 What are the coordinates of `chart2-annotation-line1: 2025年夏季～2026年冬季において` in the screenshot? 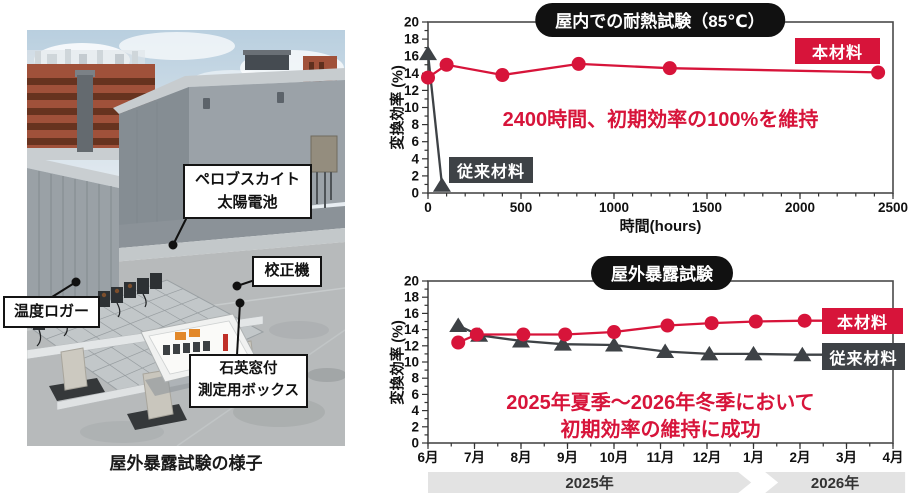 It's located at (660, 403).